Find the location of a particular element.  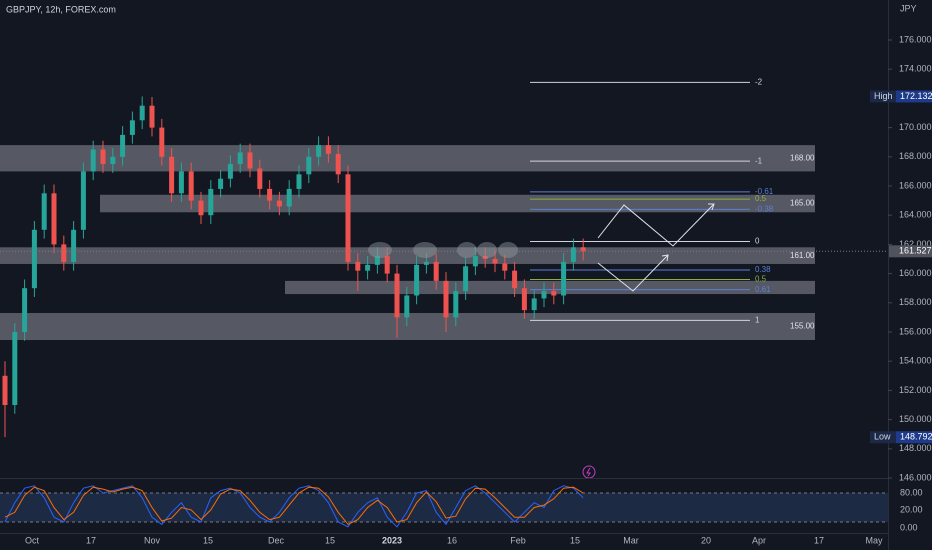

oscillator: 80.00 20.00 0.00 is located at coordinates (461, 508).